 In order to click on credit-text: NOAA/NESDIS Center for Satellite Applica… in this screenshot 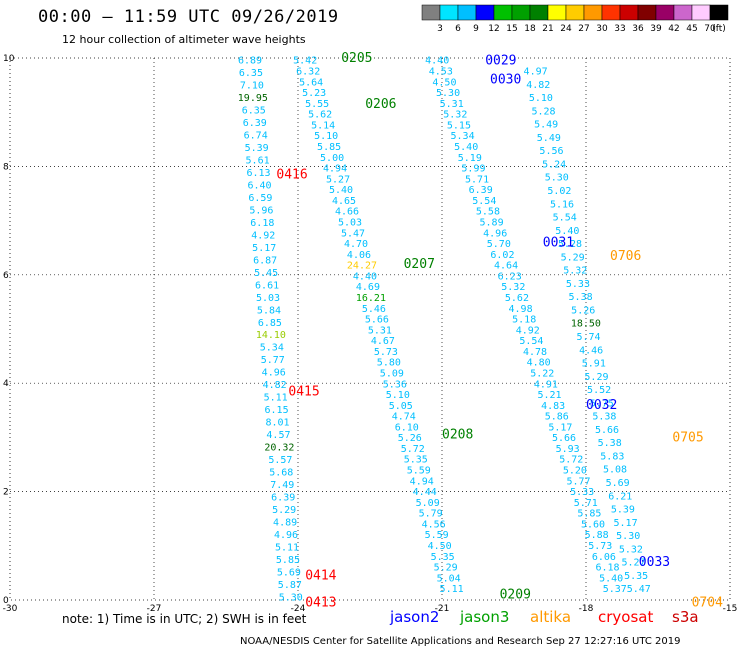, I will do `click(460, 641)`.